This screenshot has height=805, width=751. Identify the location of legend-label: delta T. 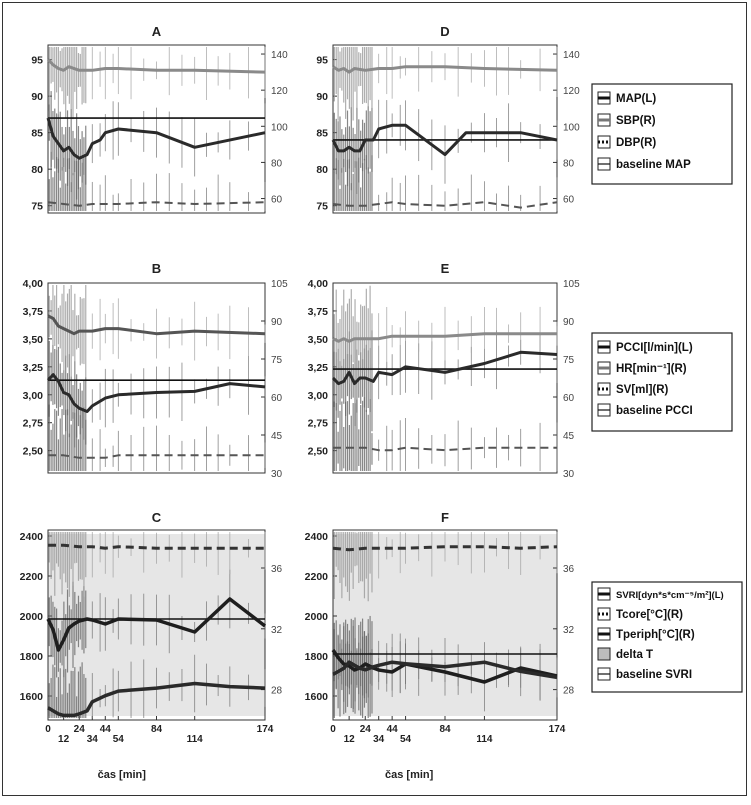
(634, 655).